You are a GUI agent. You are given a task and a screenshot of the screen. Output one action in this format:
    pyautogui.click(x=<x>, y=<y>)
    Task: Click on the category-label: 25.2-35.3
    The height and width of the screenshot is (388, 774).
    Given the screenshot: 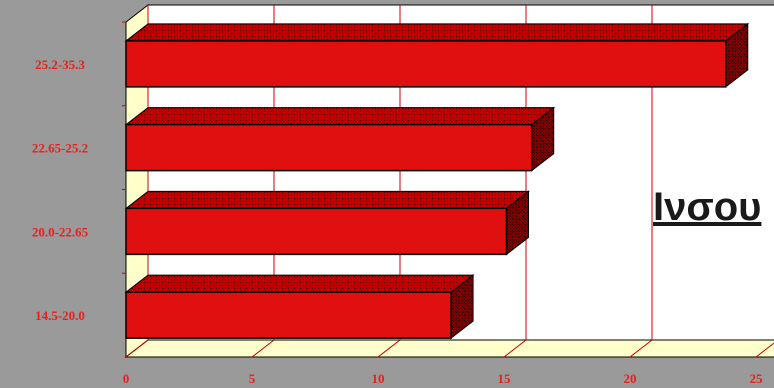 What is the action you would take?
    pyautogui.click(x=60, y=64)
    